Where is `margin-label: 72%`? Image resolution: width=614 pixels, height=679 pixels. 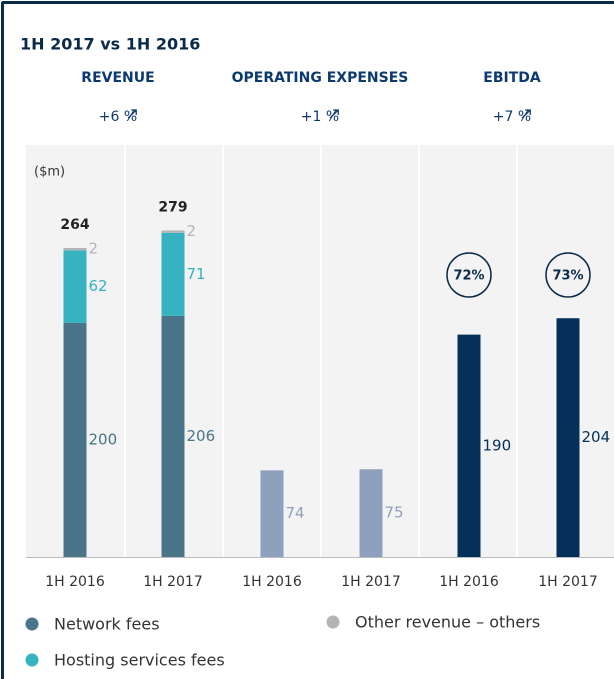 margin-label: 72% is located at coordinates (468, 276).